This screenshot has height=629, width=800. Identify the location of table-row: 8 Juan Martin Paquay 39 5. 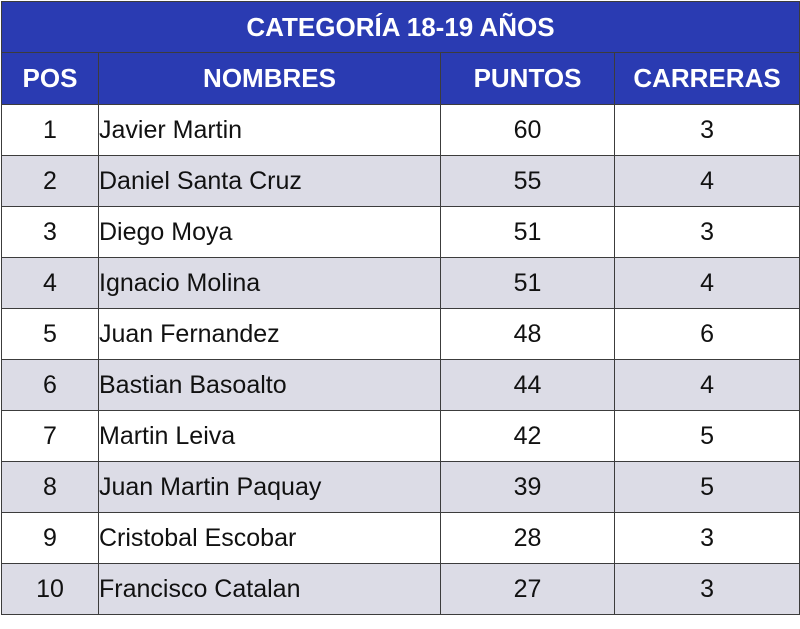
(400, 487).